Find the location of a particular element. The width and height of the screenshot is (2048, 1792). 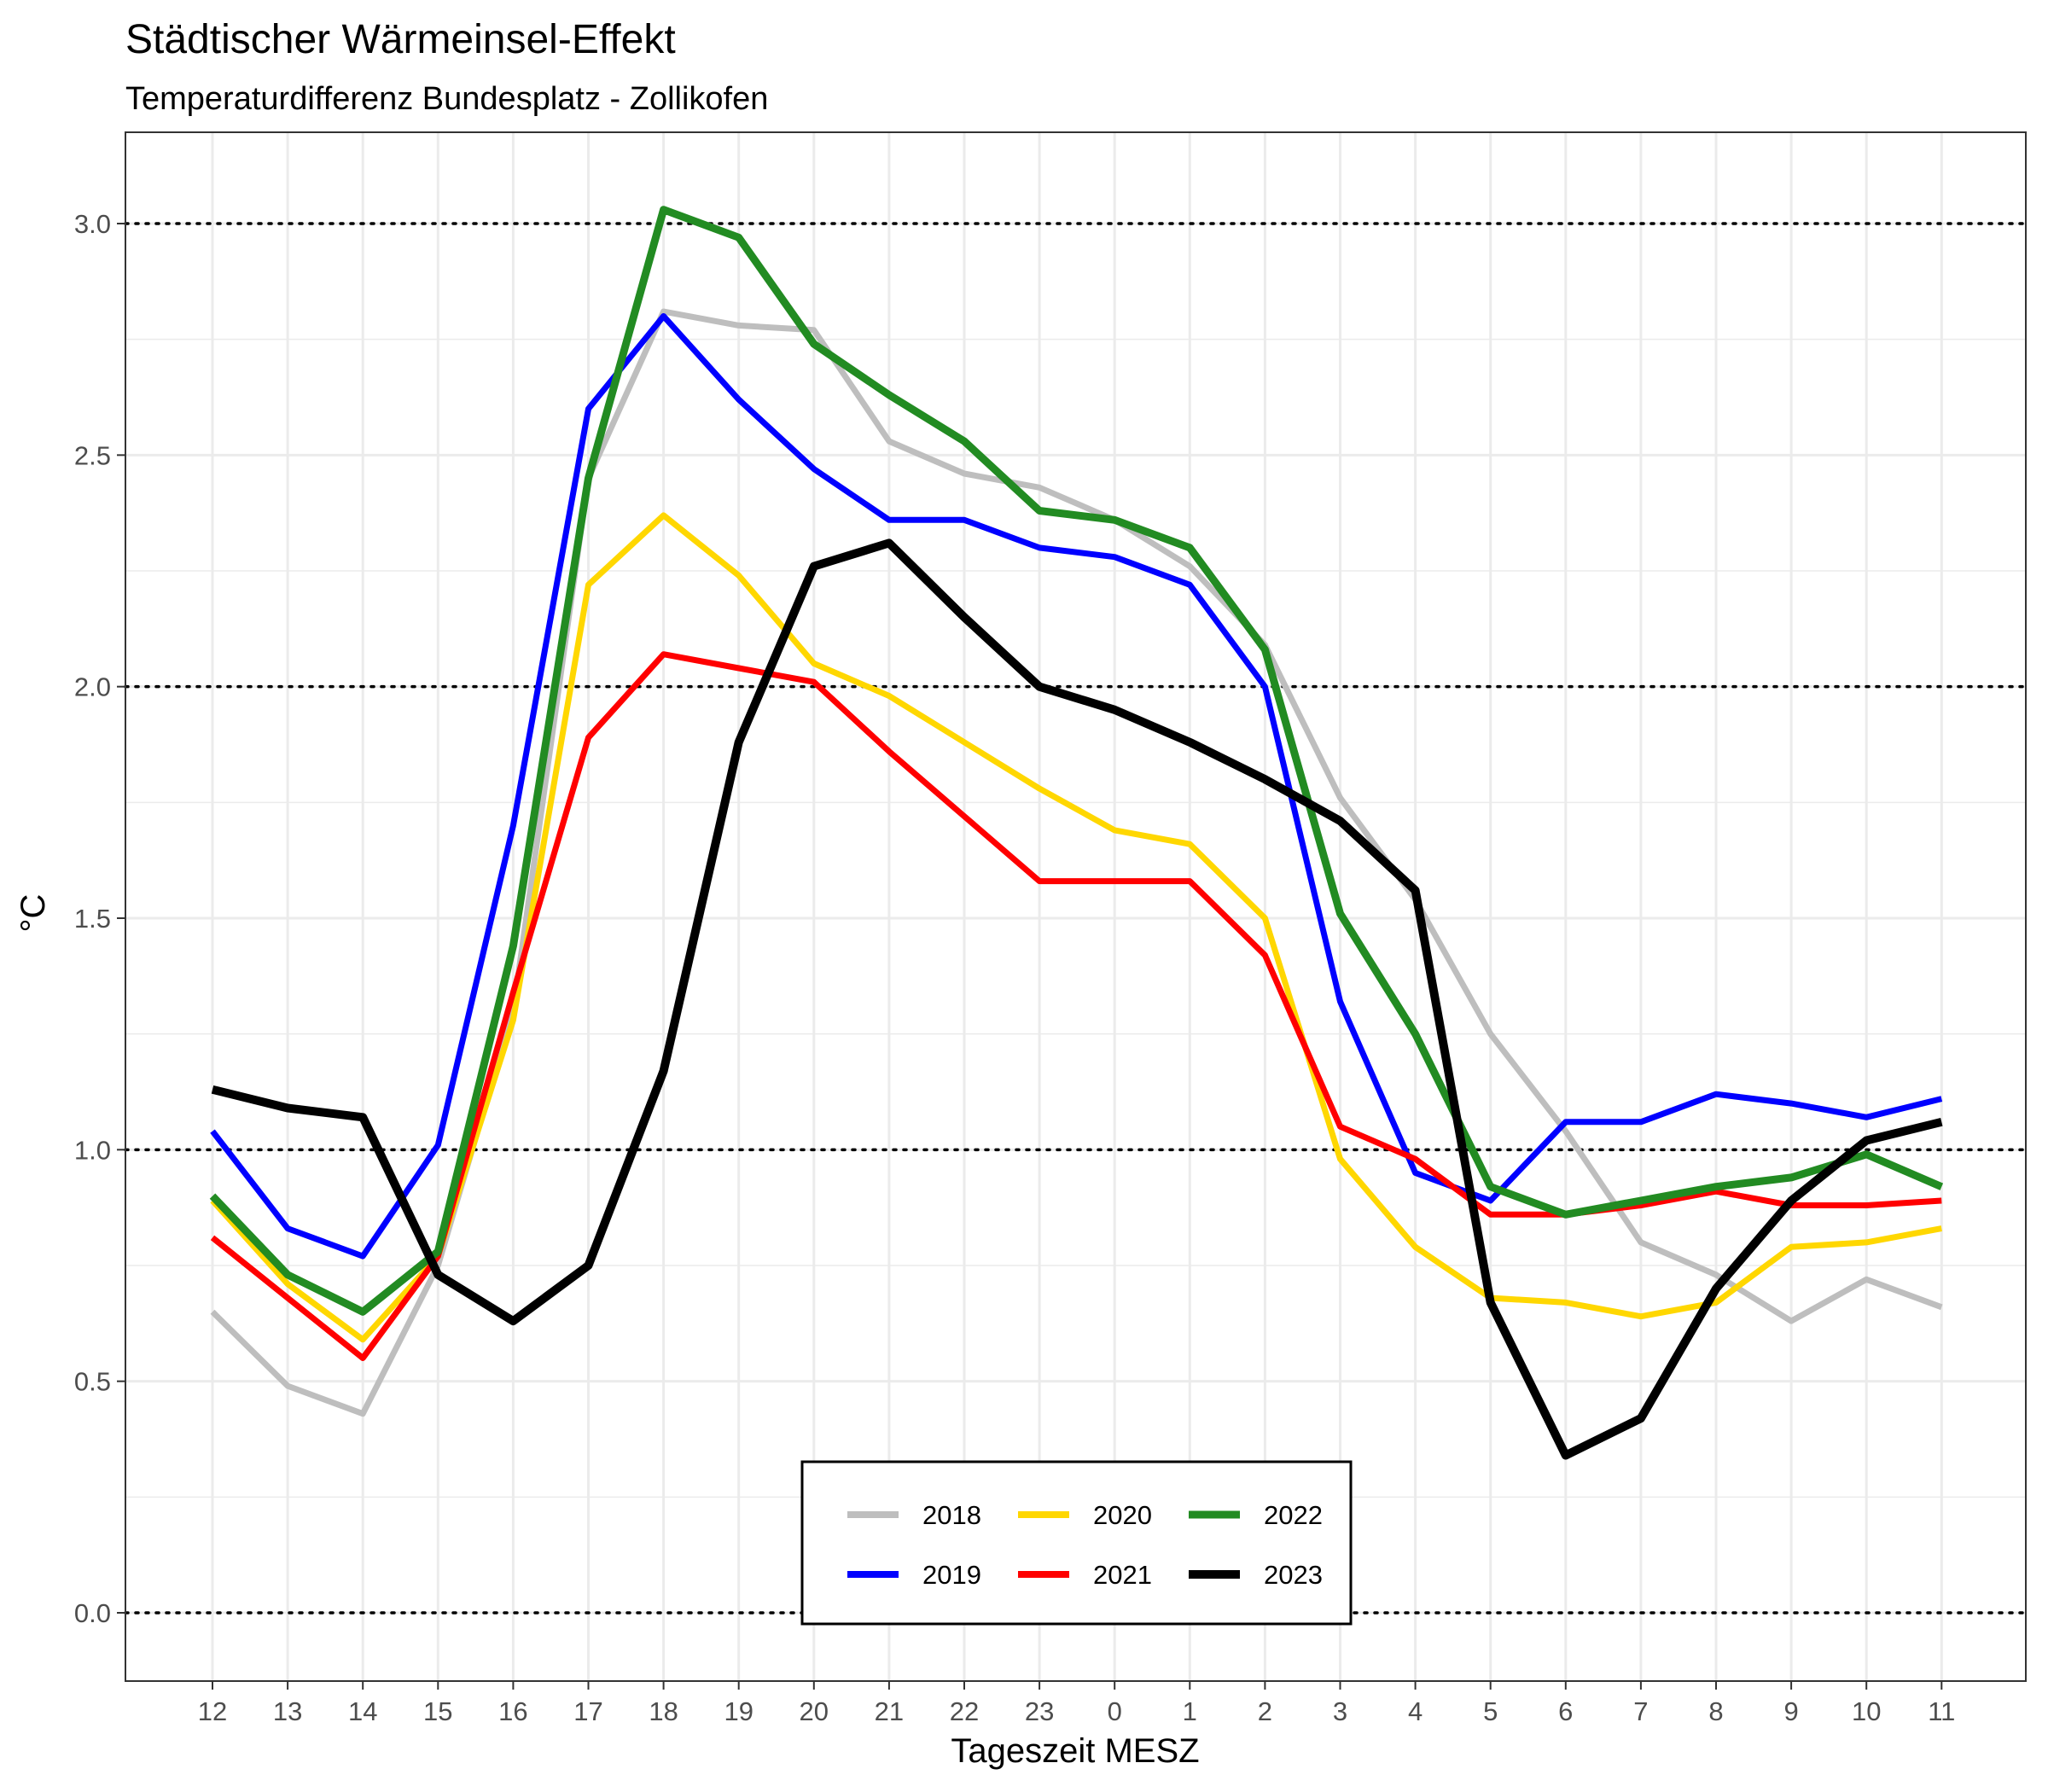

y-tick-label: 0.5 is located at coordinates (92, 1382).